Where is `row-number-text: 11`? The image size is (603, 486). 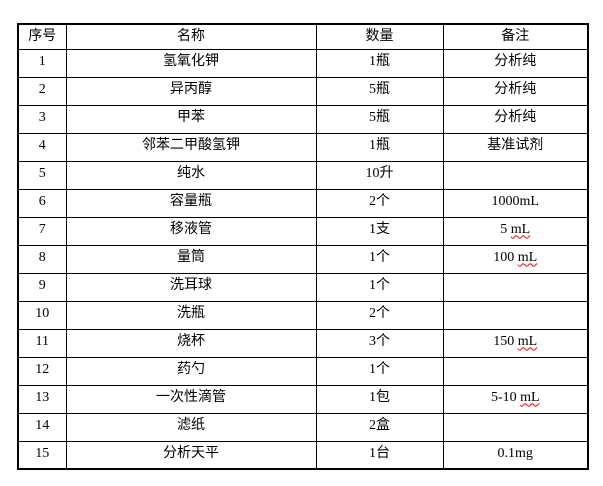 row-number-text: 11 is located at coordinates (42, 341).